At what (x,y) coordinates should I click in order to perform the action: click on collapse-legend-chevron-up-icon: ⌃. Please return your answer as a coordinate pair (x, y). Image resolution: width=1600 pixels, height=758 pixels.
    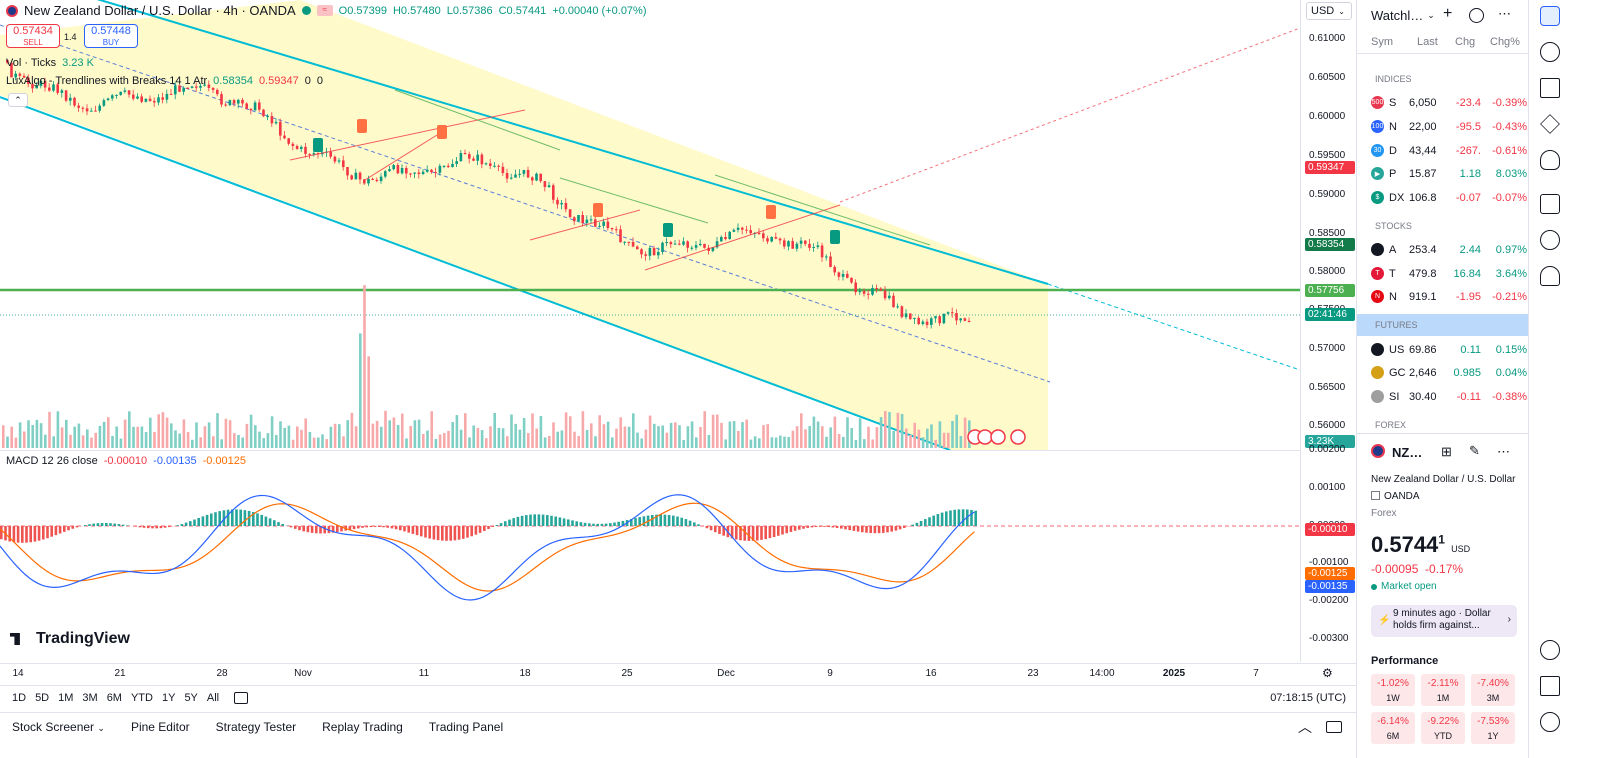
    Looking at the image, I should click on (18, 100).